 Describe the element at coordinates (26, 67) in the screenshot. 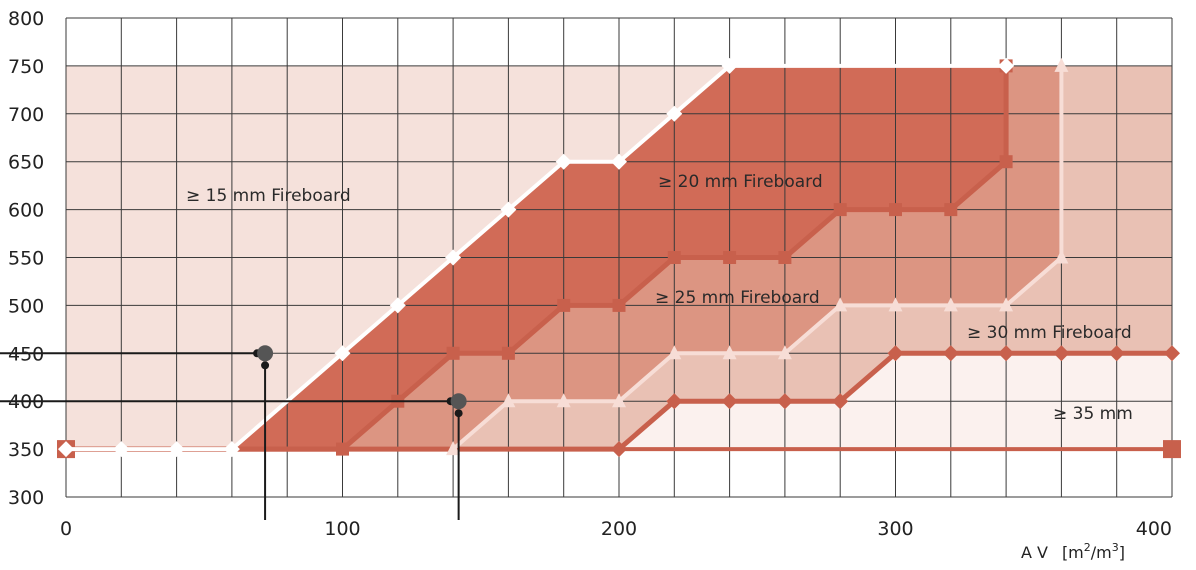

I see `y-tick-label: 750` at that location.